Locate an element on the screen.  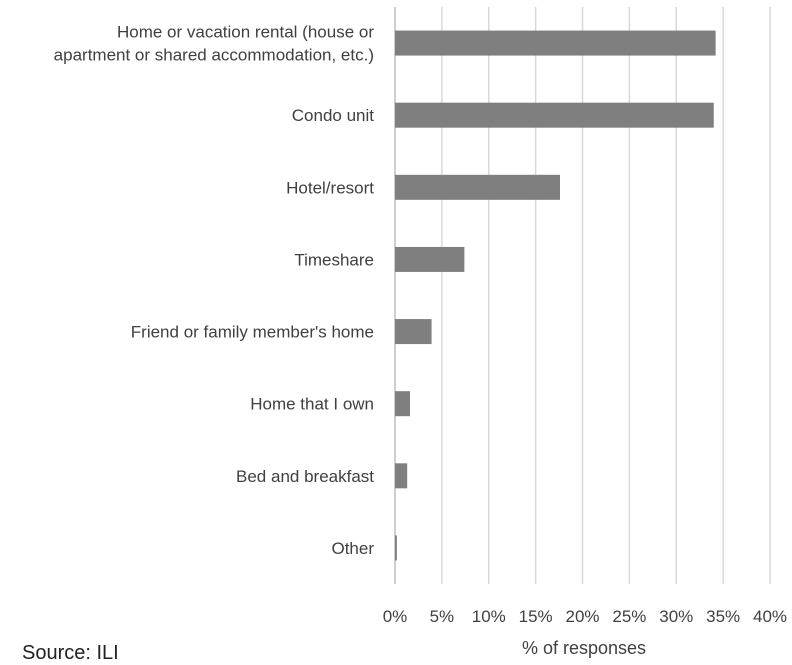
category-label: Friend or family member's home is located at coordinates (252, 332).